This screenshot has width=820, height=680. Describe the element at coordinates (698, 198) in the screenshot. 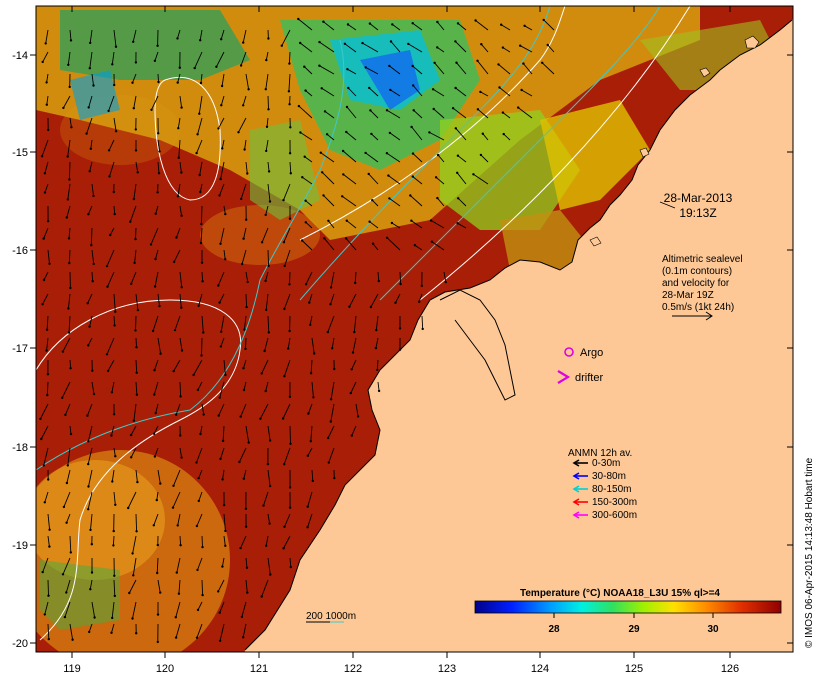

I see `date-label: 28-Mar-2013` at that location.